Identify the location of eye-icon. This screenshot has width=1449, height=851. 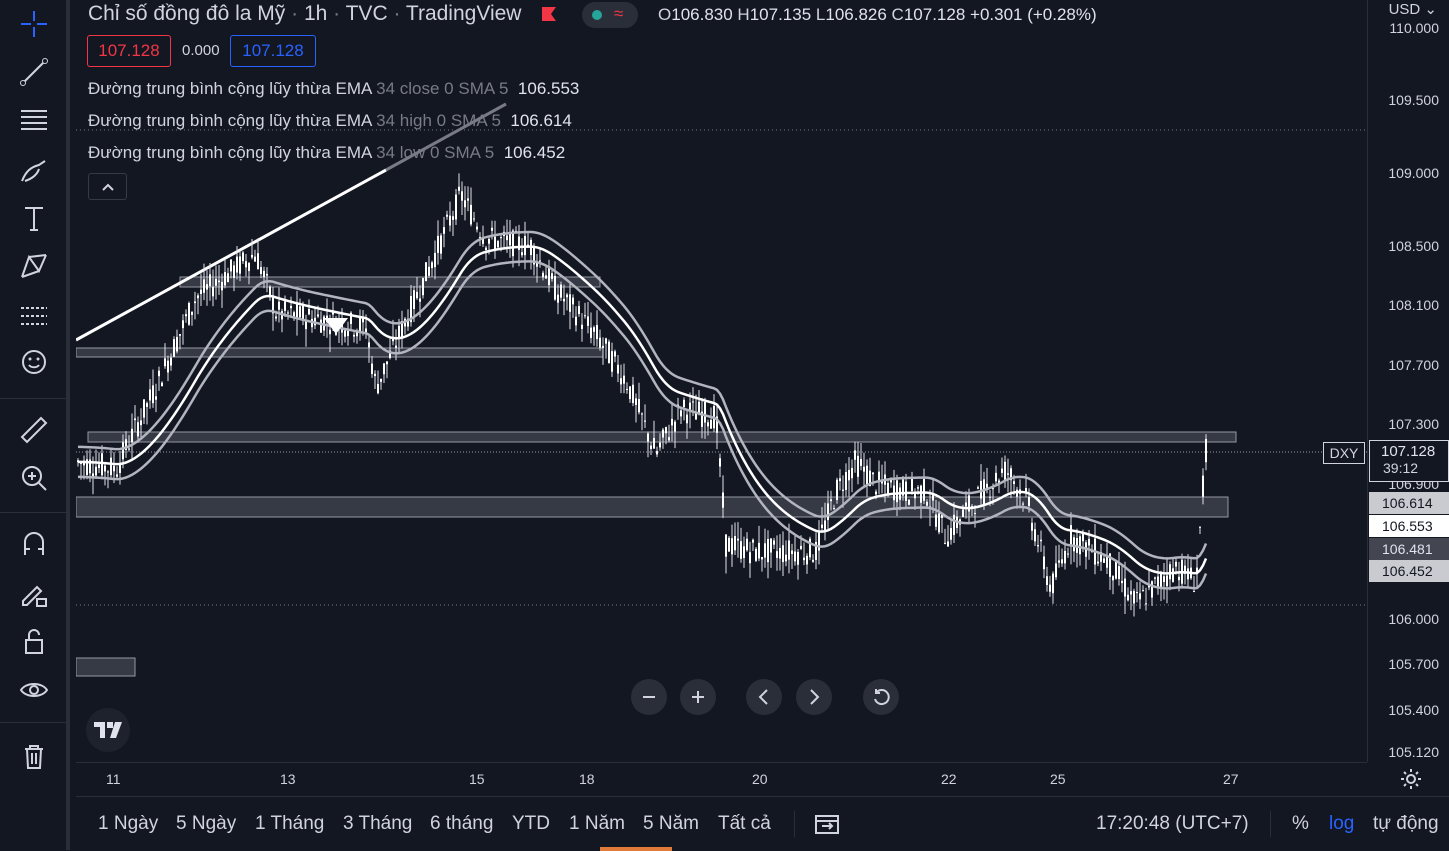
(34, 690).